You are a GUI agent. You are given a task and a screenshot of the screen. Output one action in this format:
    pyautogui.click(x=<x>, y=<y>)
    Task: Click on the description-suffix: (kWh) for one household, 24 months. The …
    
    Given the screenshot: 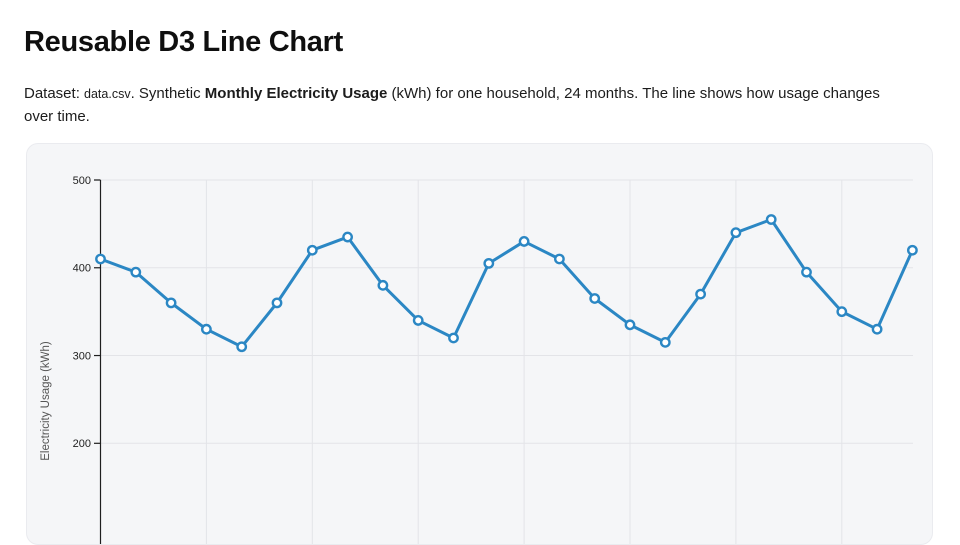 What is the action you would take?
    pyautogui.click(x=452, y=105)
    